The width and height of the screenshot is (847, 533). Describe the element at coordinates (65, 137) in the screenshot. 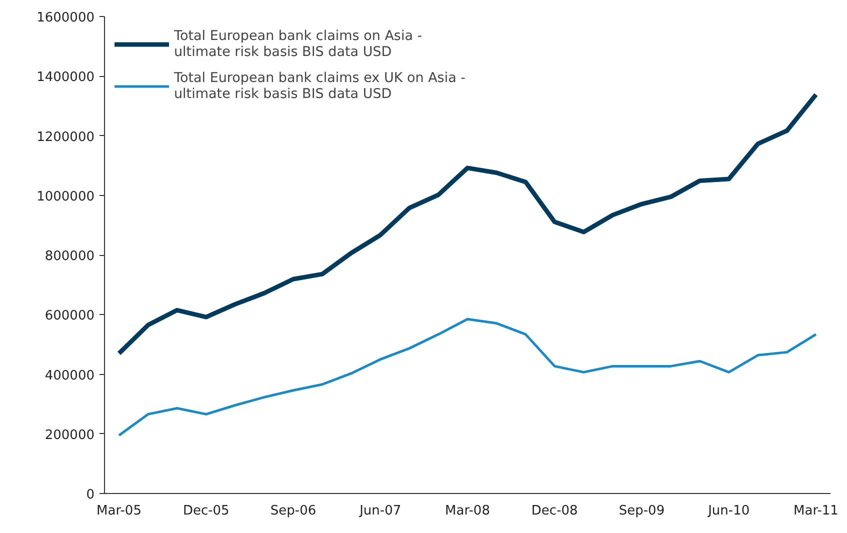

I see `y-tick-label: 1200000` at that location.